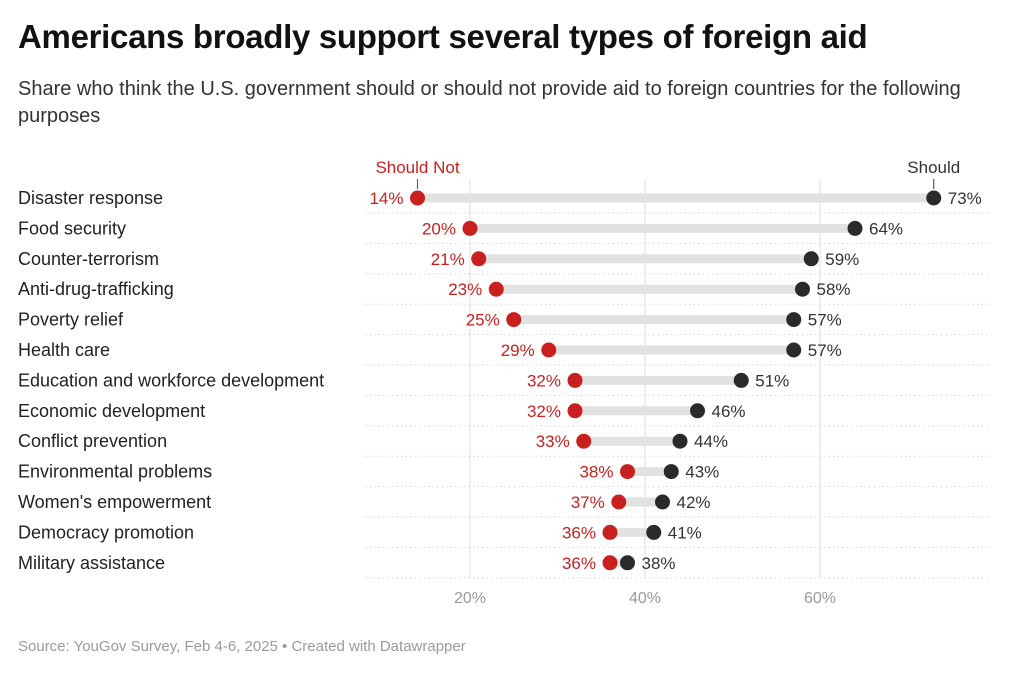 The width and height of the screenshot is (1024, 677). Describe the element at coordinates (417, 167) in the screenshot. I see `legend-should-not: Should Not` at that location.